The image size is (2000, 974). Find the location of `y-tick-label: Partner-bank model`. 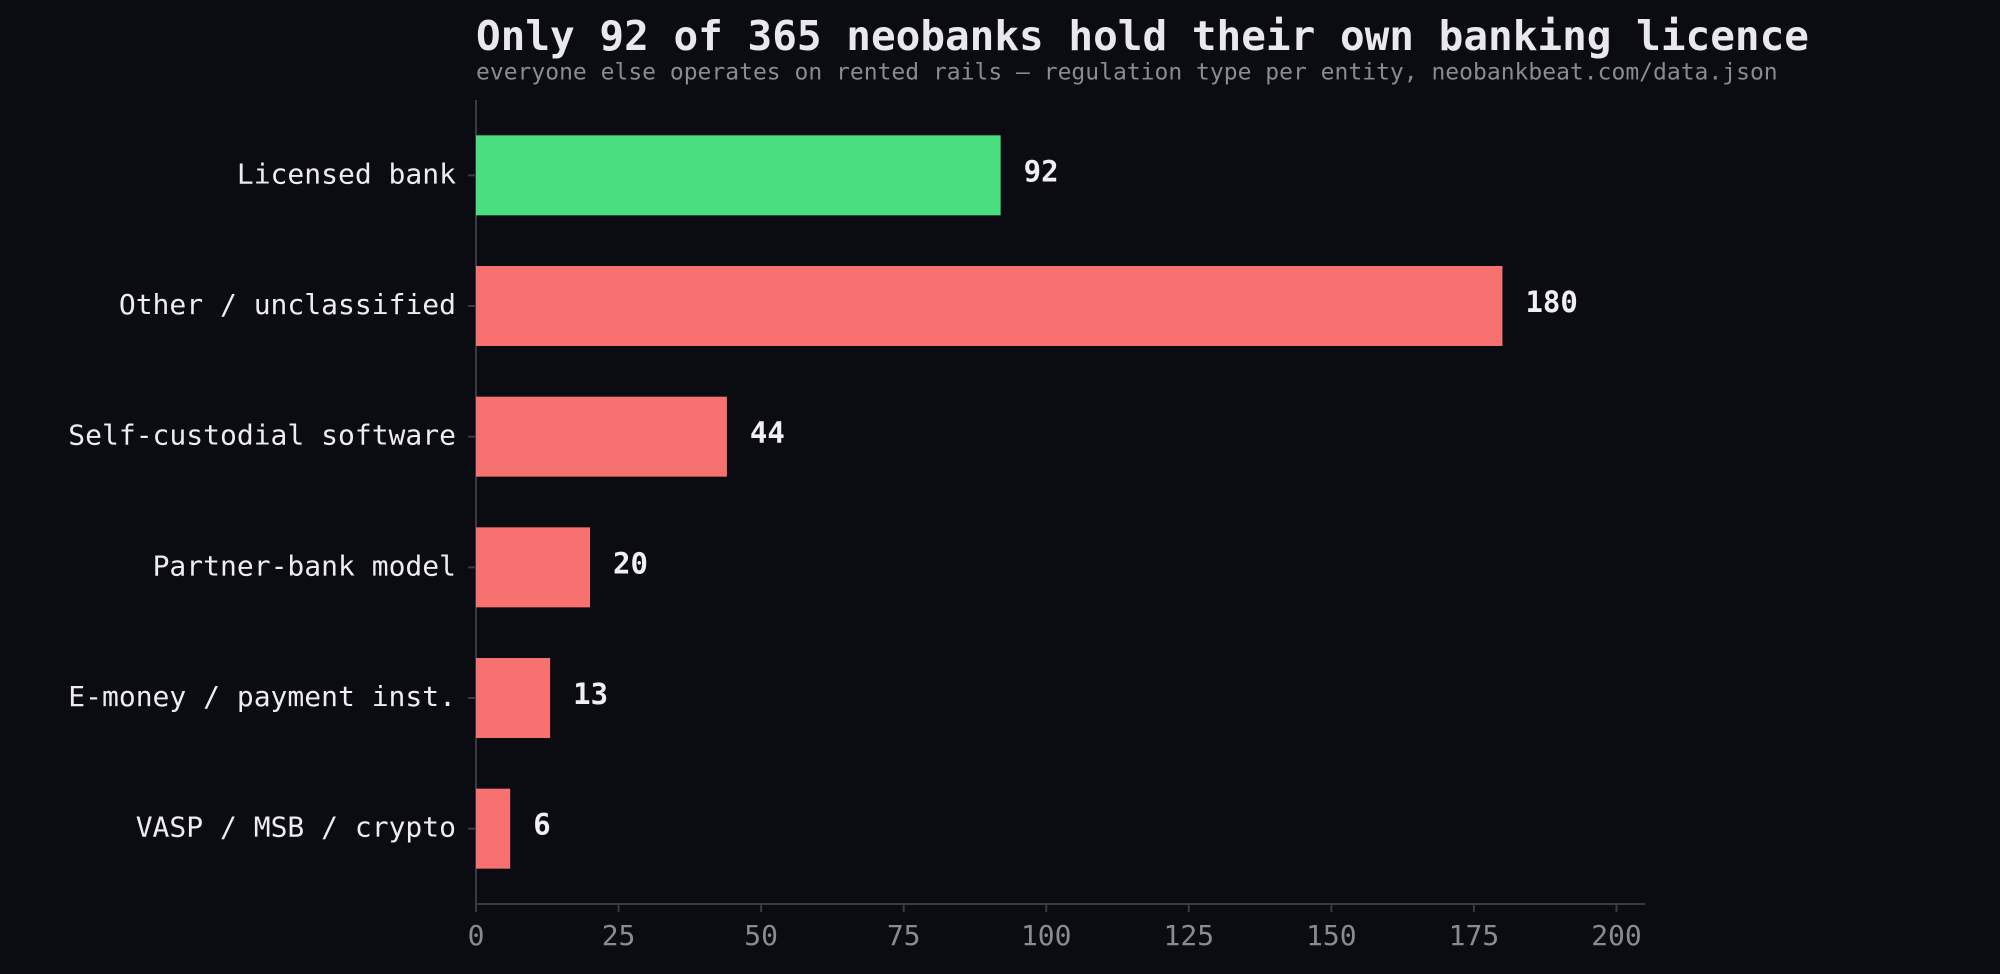

y-tick-label: Partner-bank model is located at coordinates (304, 565).